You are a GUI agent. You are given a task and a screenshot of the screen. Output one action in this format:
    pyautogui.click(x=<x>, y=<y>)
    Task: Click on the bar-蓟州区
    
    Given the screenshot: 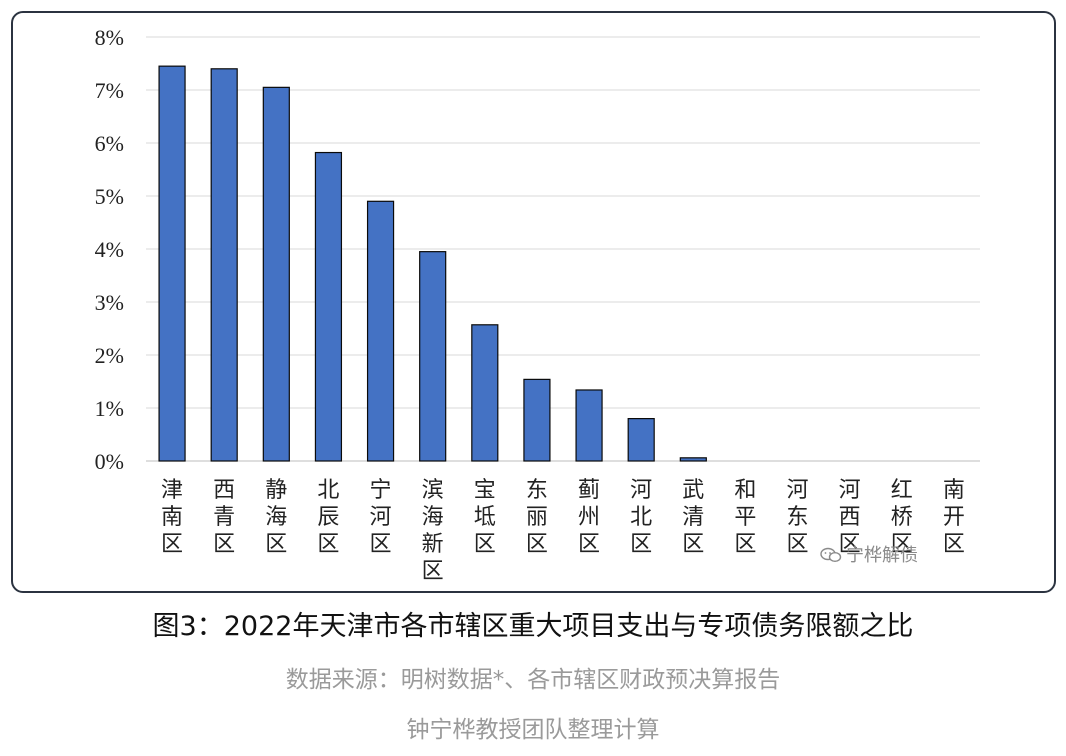 What is the action you would take?
    pyautogui.click(x=589, y=425)
    